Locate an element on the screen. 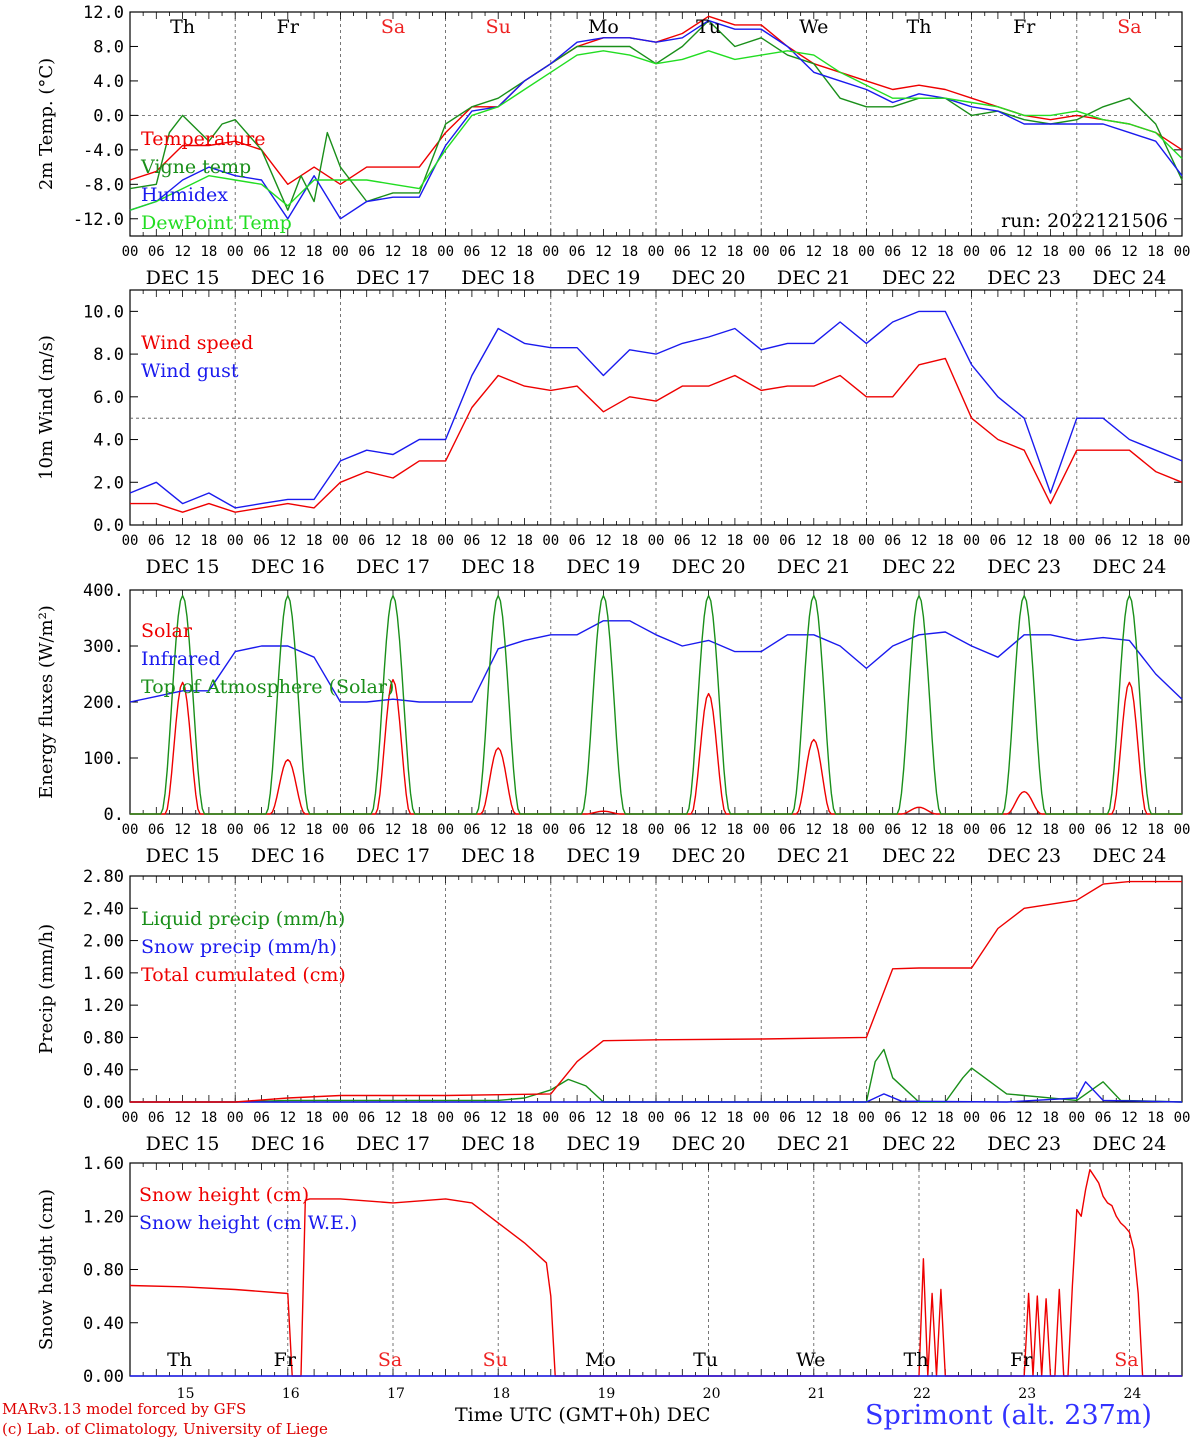  day-abbr-label: Sa is located at coordinates (390, 1360).